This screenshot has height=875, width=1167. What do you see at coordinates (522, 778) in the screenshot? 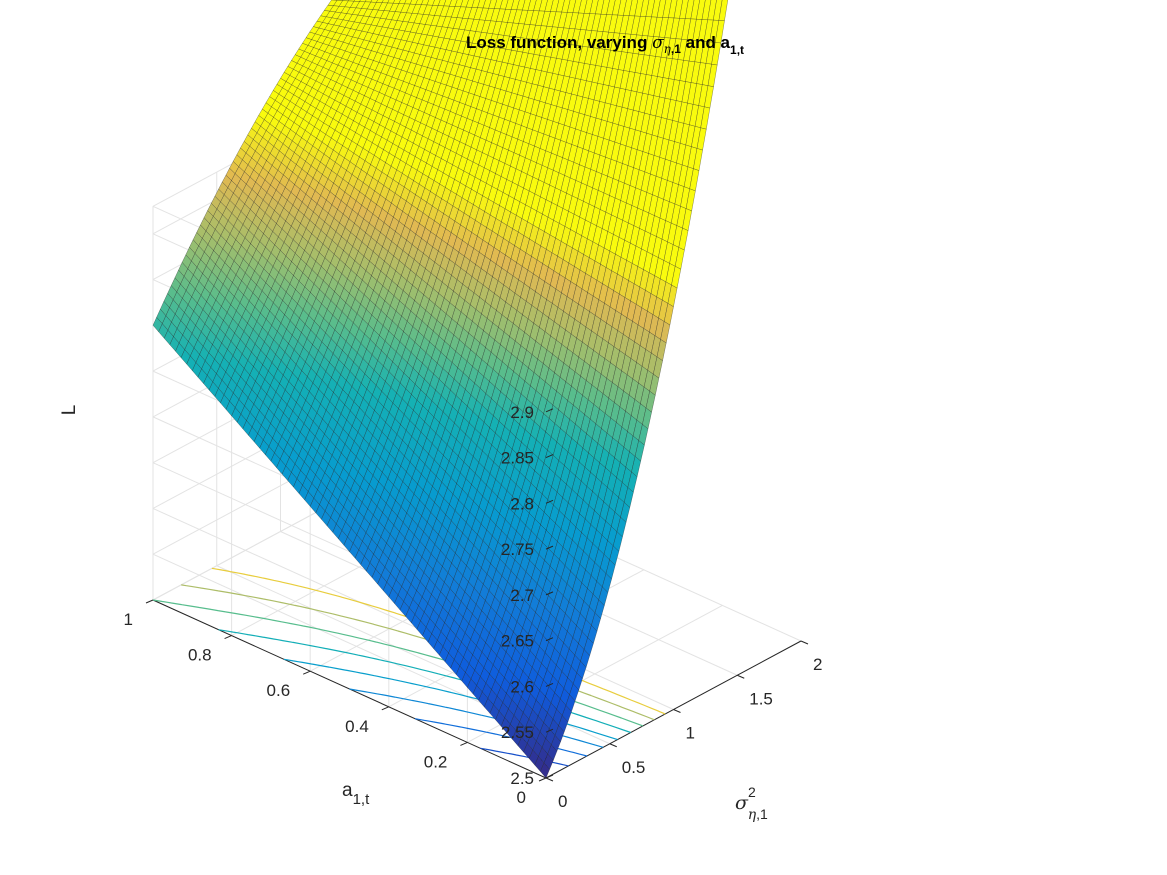
I see `z-tick-label: 2.5` at bounding box center [522, 778].